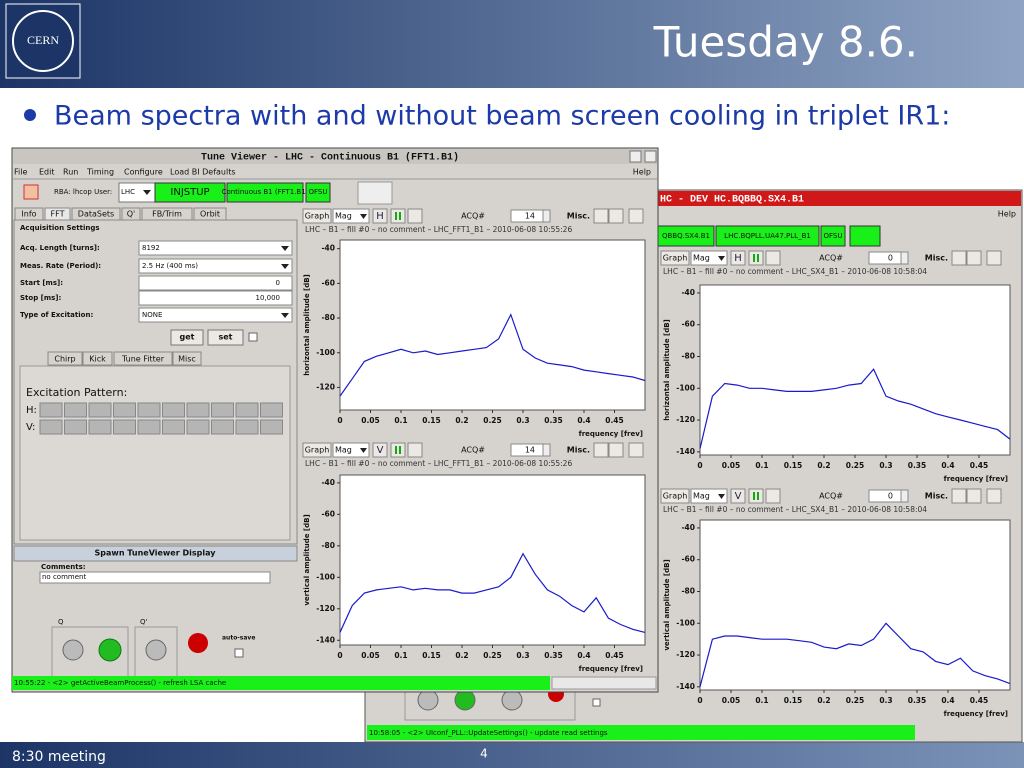 The height and width of the screenshot is (768, 1024). Describe the element at coordinates (96, 214) in the screenshot. I see `tab-label: DataSets` at that location.